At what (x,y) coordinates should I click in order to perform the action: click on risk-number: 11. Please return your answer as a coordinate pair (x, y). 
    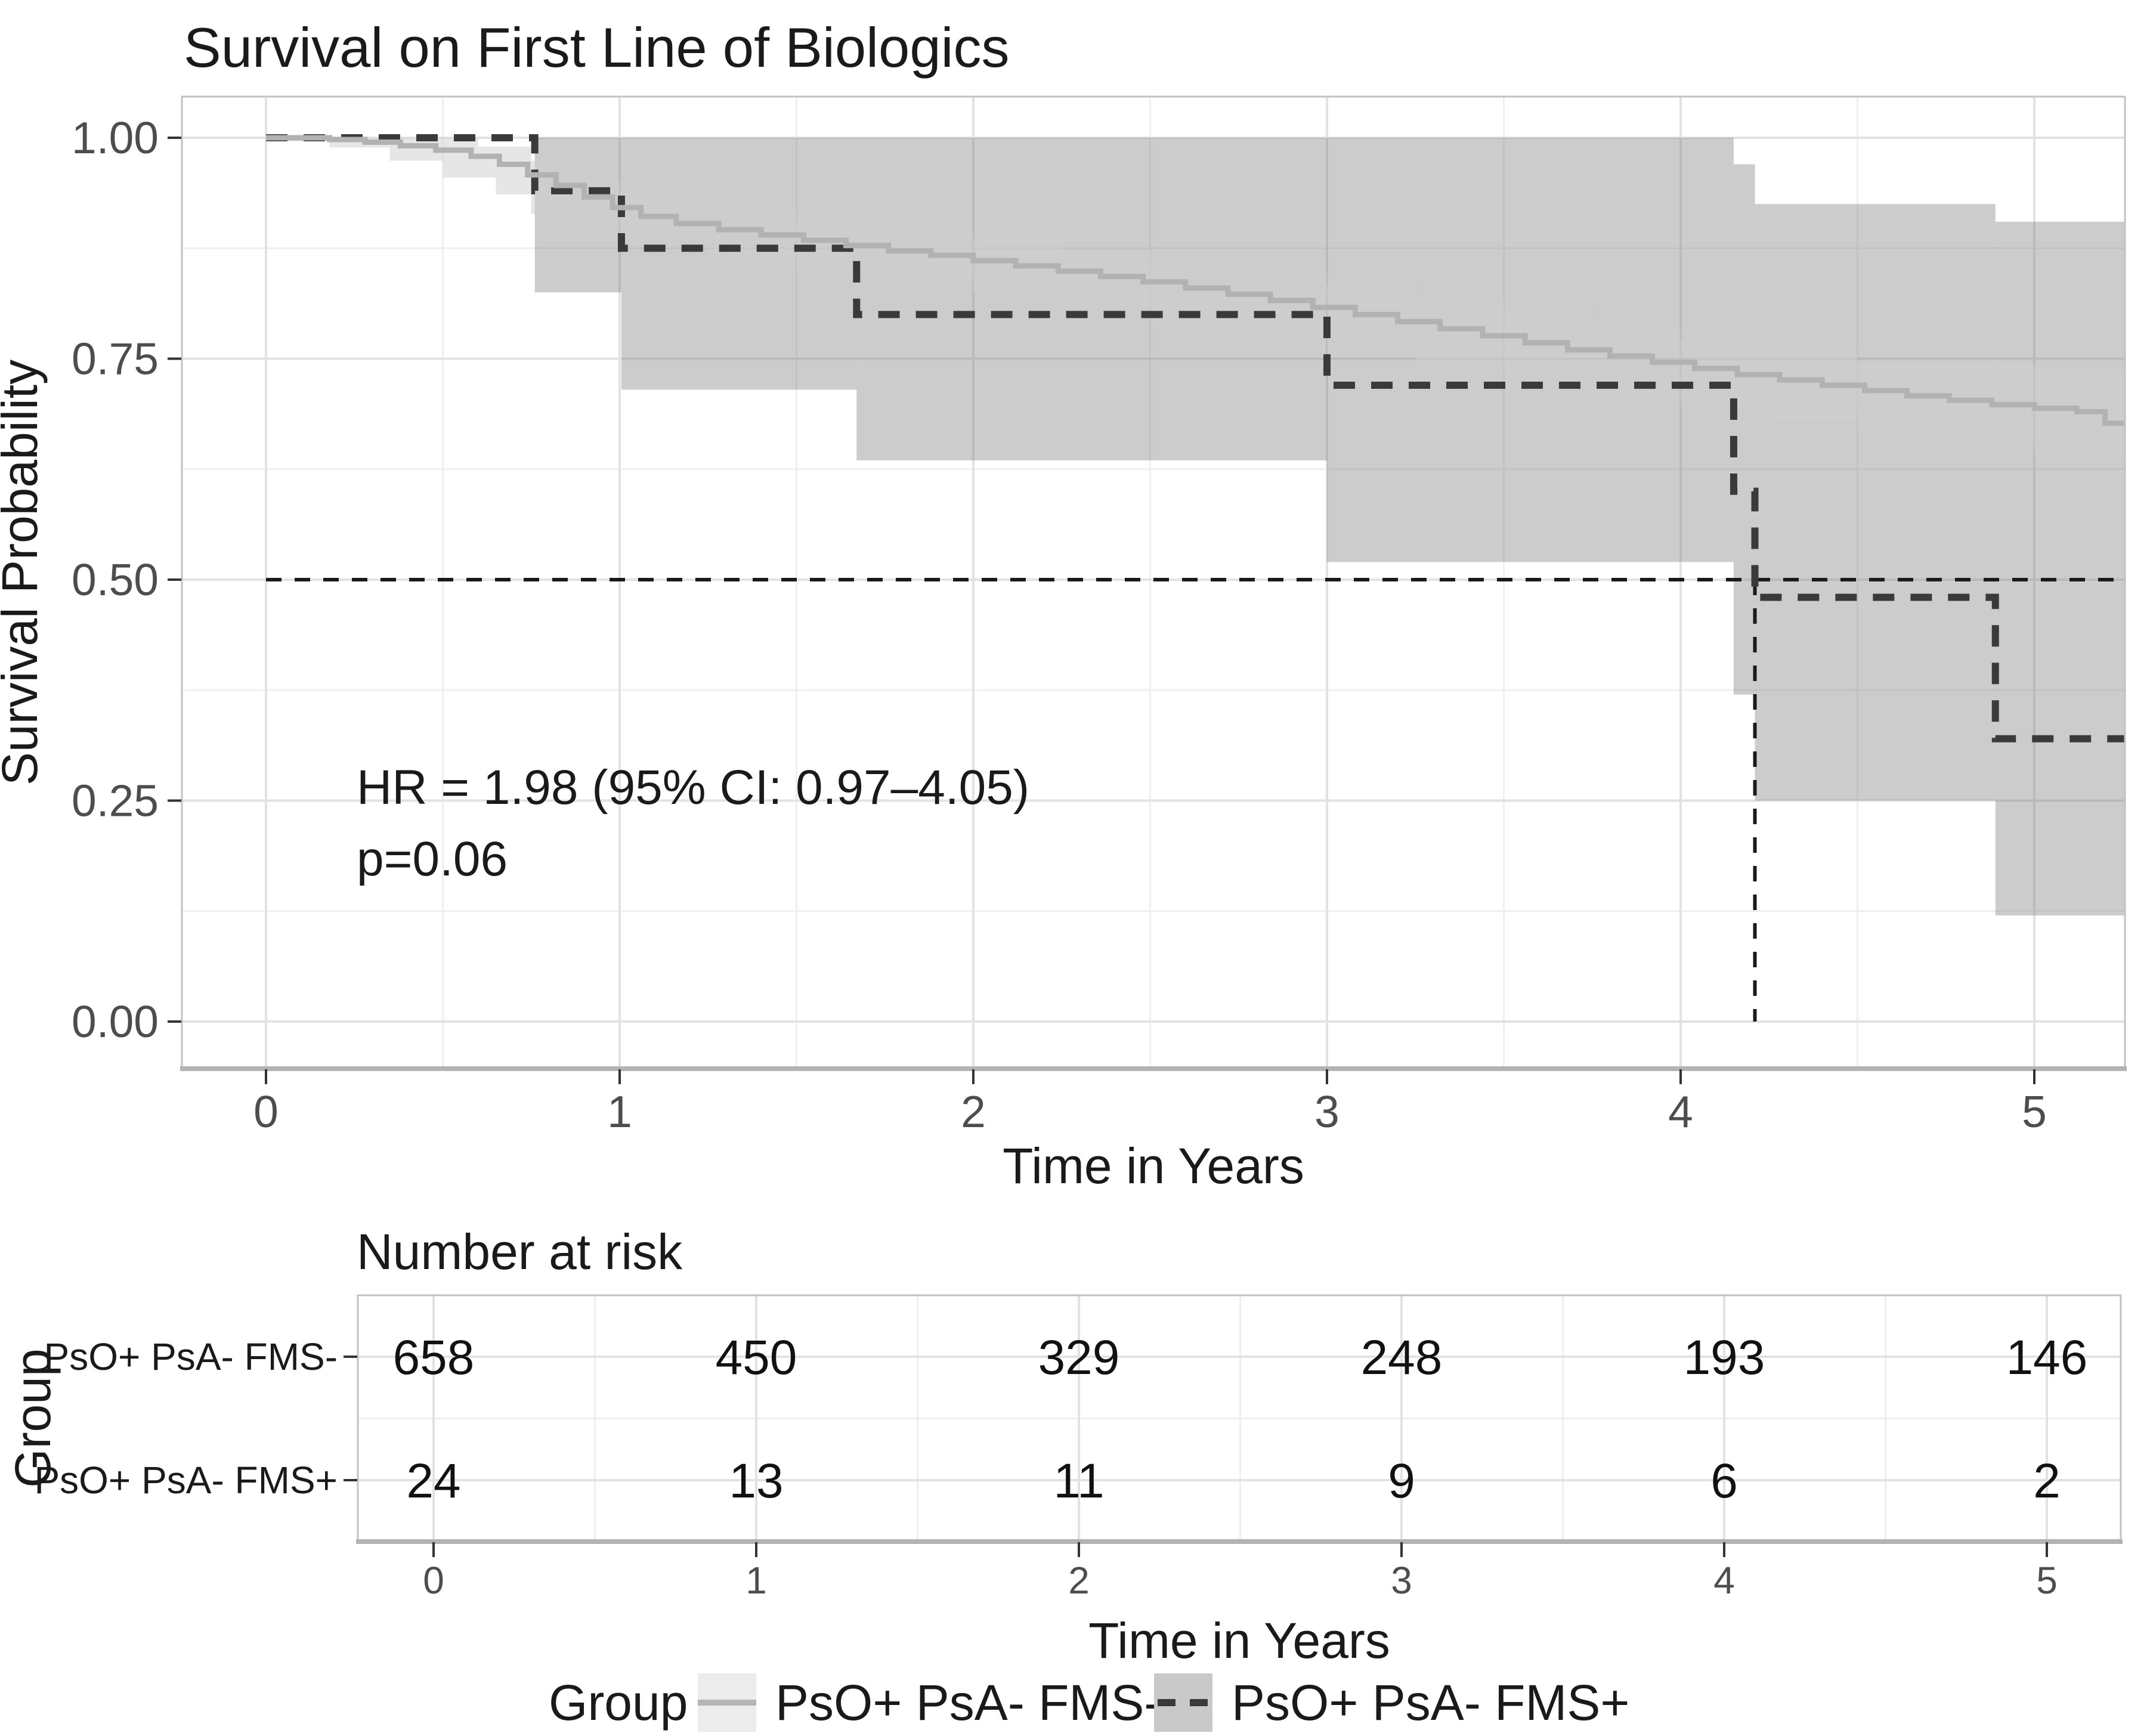
    Looking at the image, I should click on (1078, 1481).